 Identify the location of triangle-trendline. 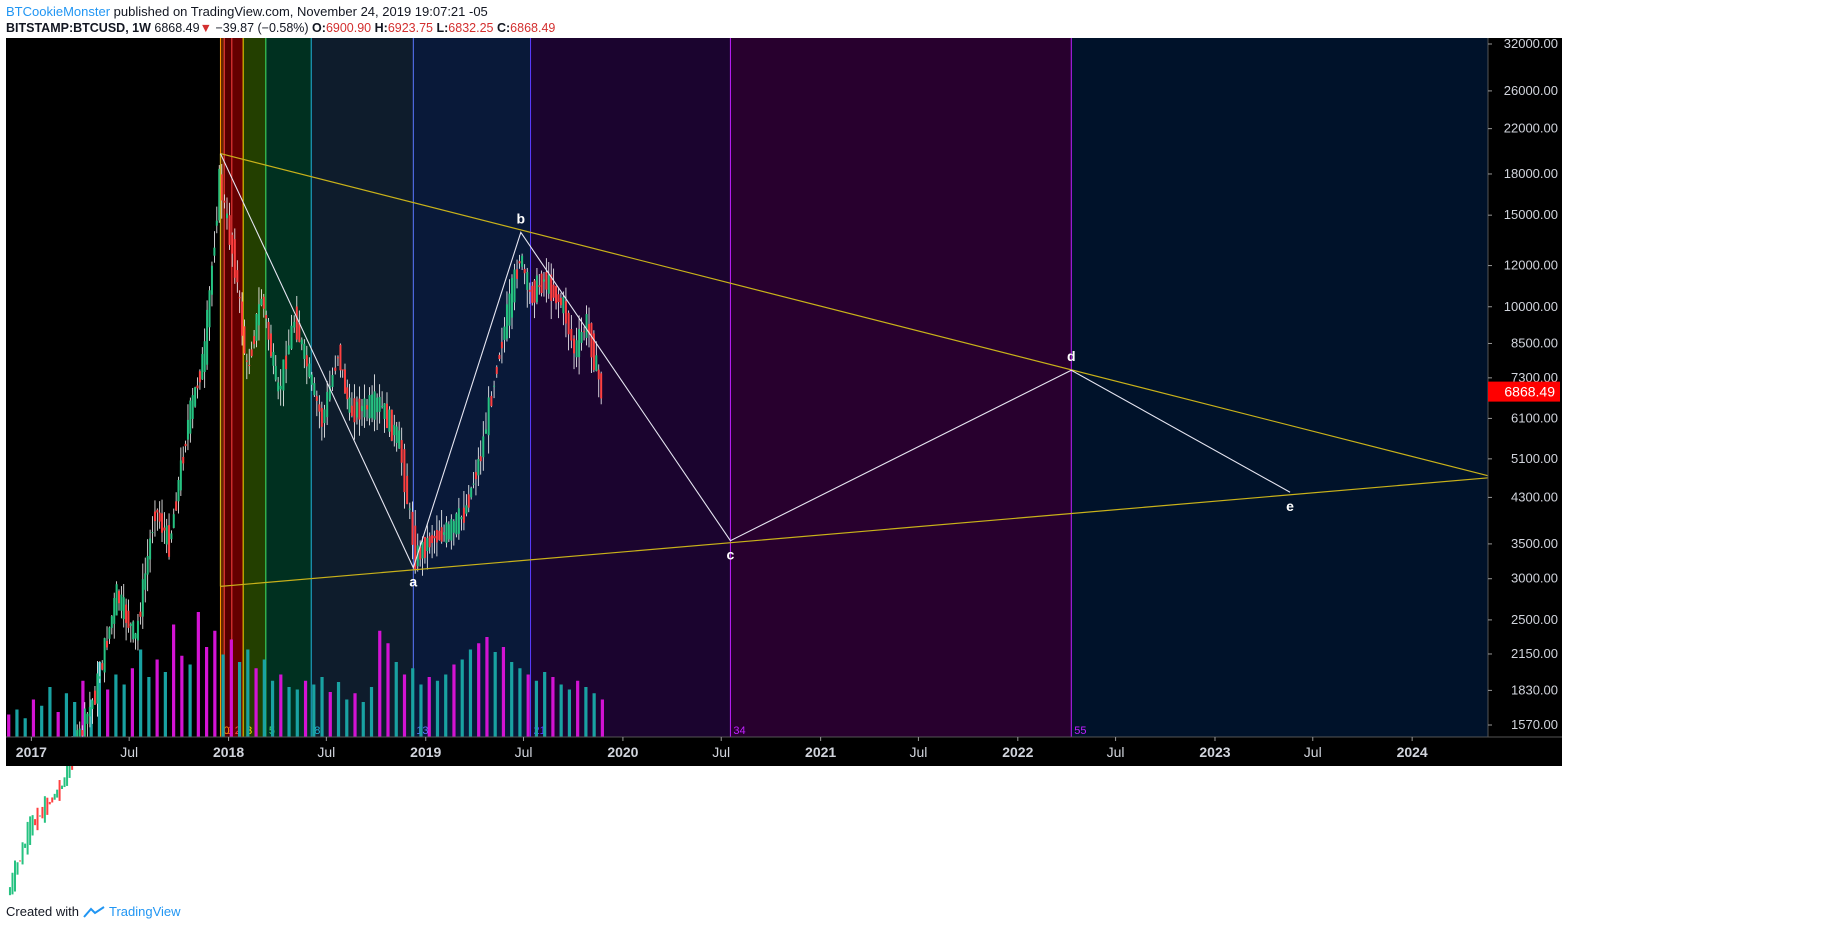
(857, 531).